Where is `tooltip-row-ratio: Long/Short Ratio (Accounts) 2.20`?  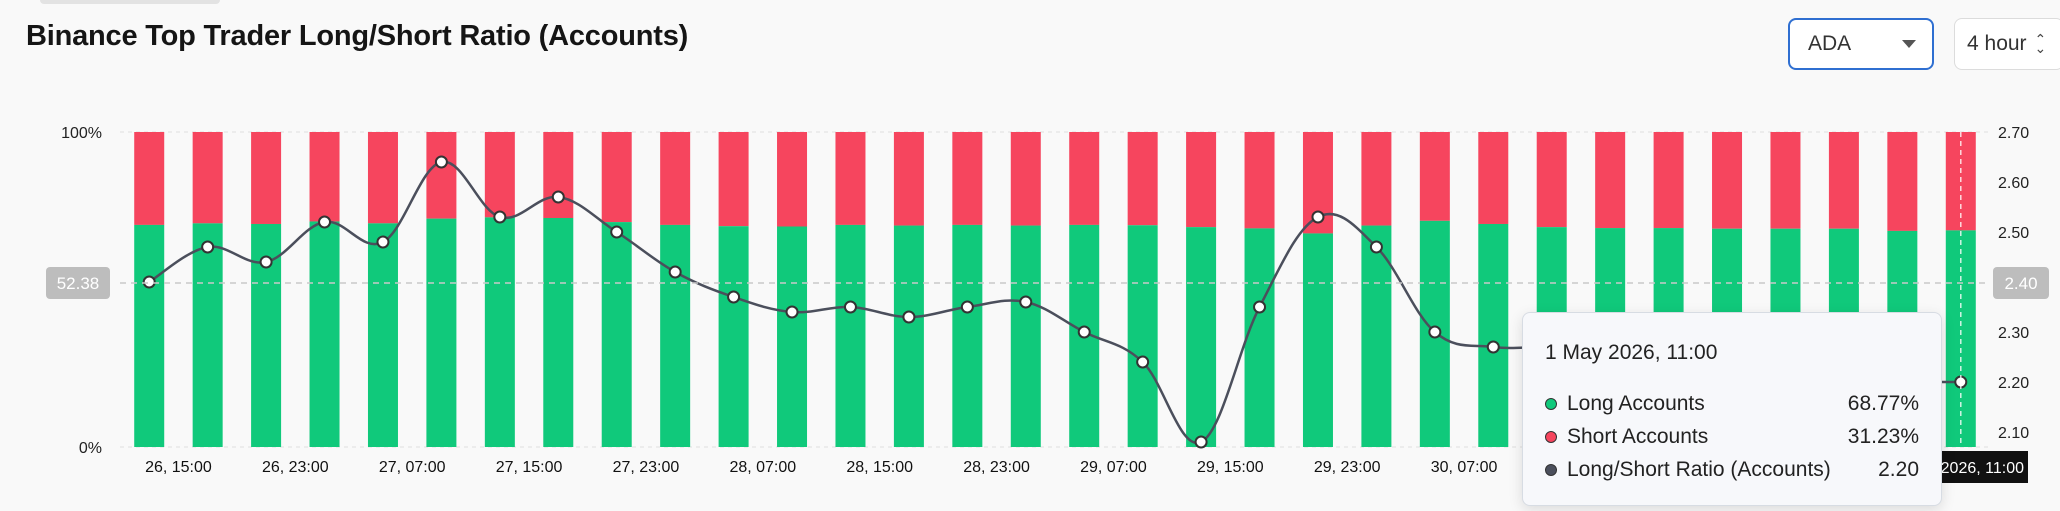
tooltip-row-ratio: Long/Short Ratio (Accounts) 2.20 is located at coordinates (1732, 469).